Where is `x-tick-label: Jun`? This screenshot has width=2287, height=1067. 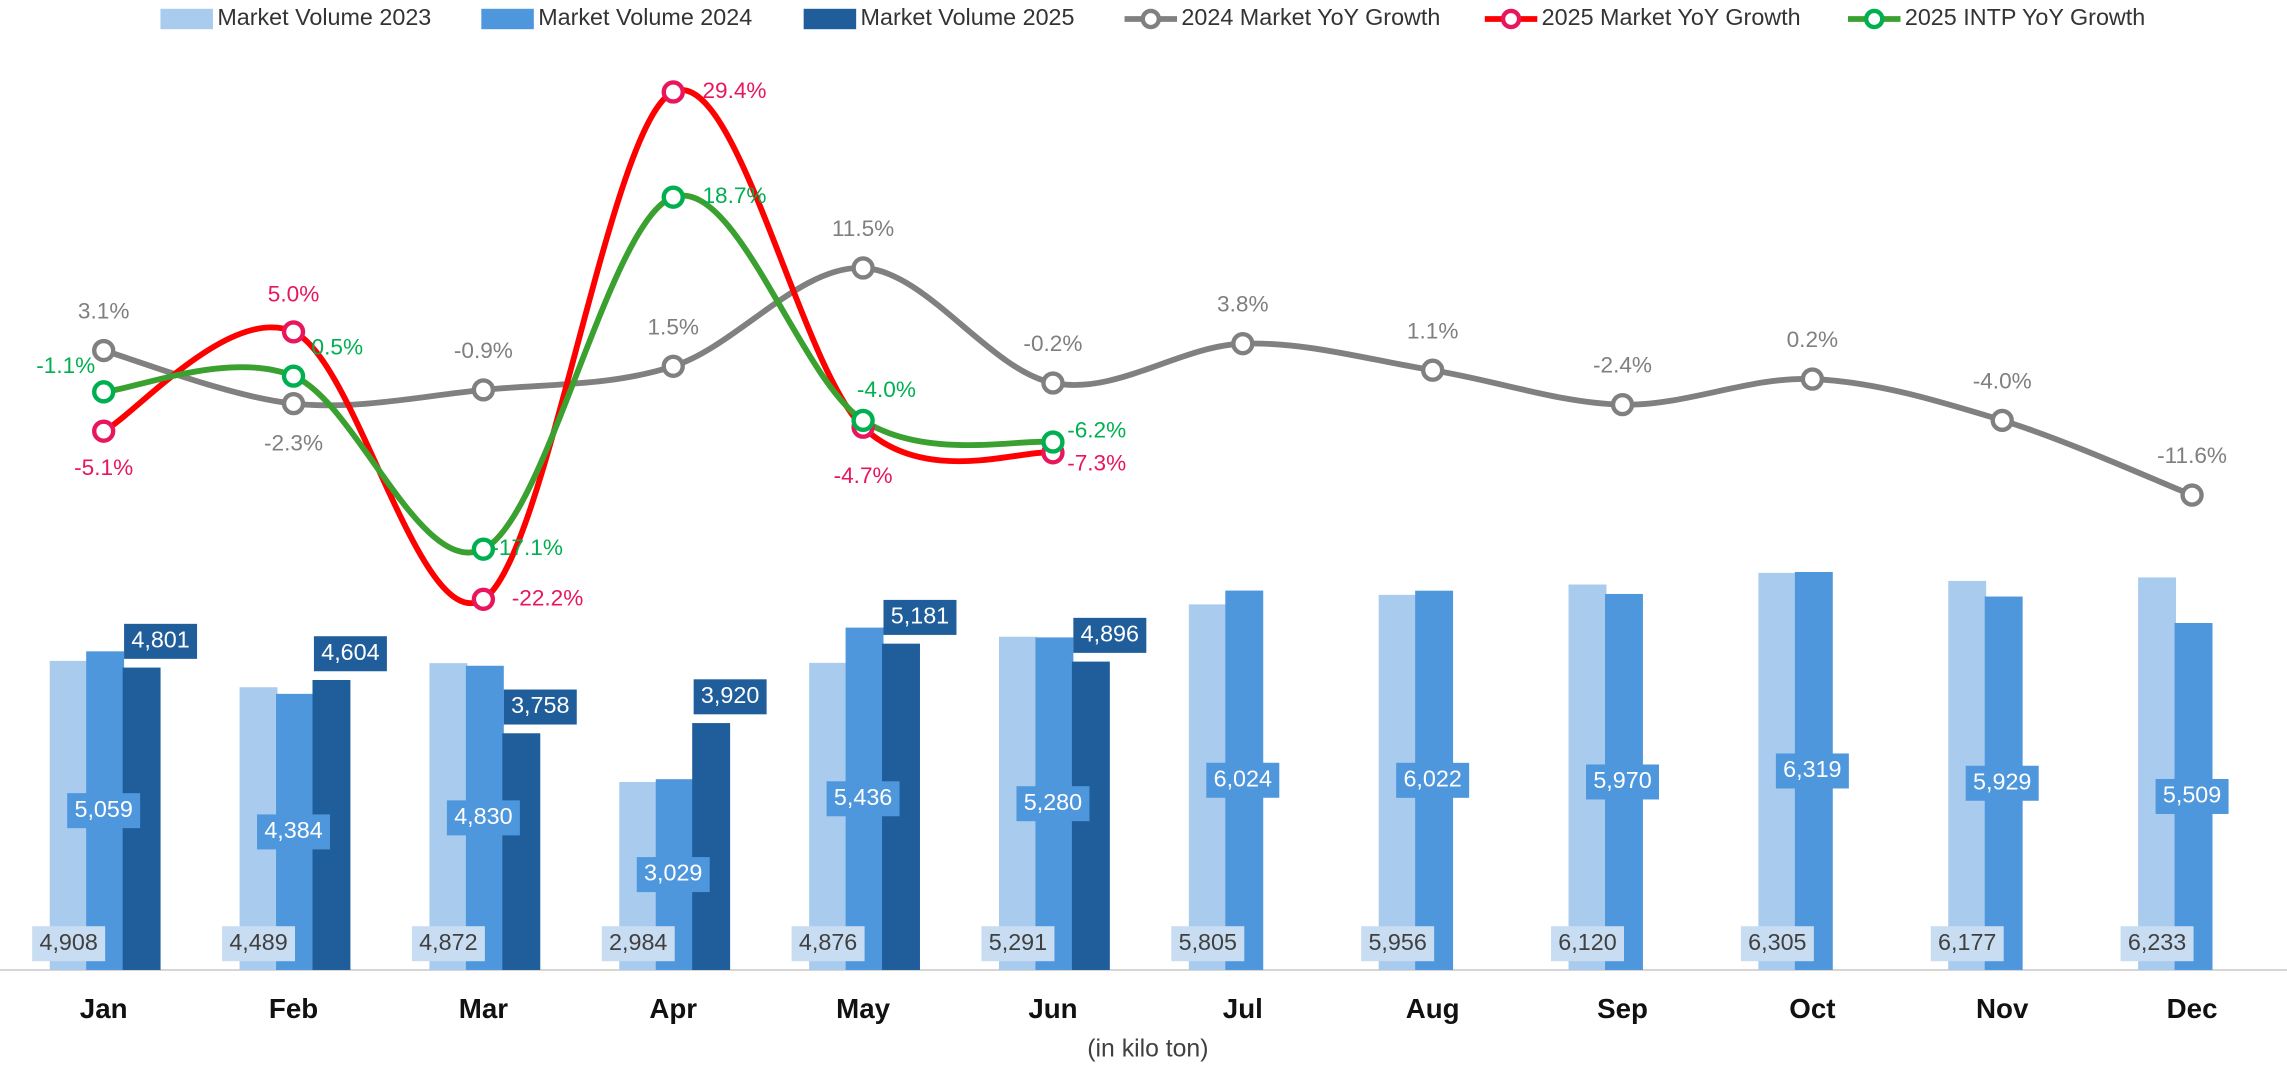
x-tick-label: Jun is located at coordinates (1052, 1008).